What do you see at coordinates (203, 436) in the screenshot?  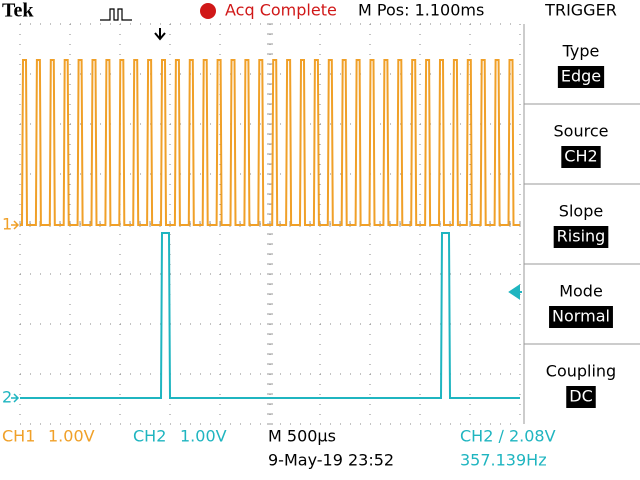 I see `ch2-scale: 1.00V` at bounding box center [203, 436].